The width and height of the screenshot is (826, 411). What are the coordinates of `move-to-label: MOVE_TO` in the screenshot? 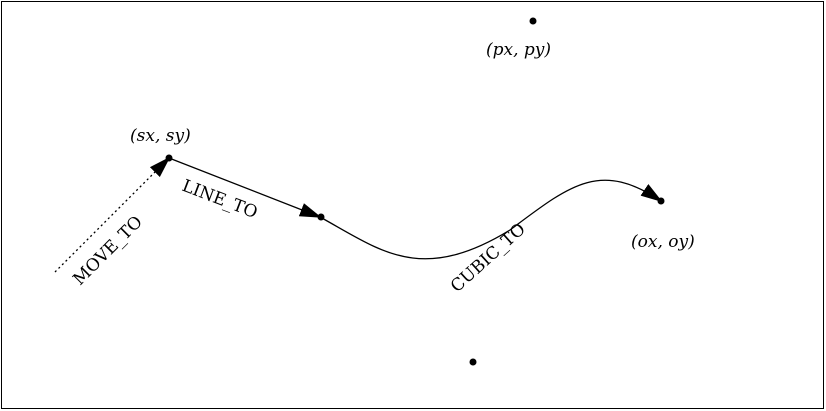 It's located at (107, 250).